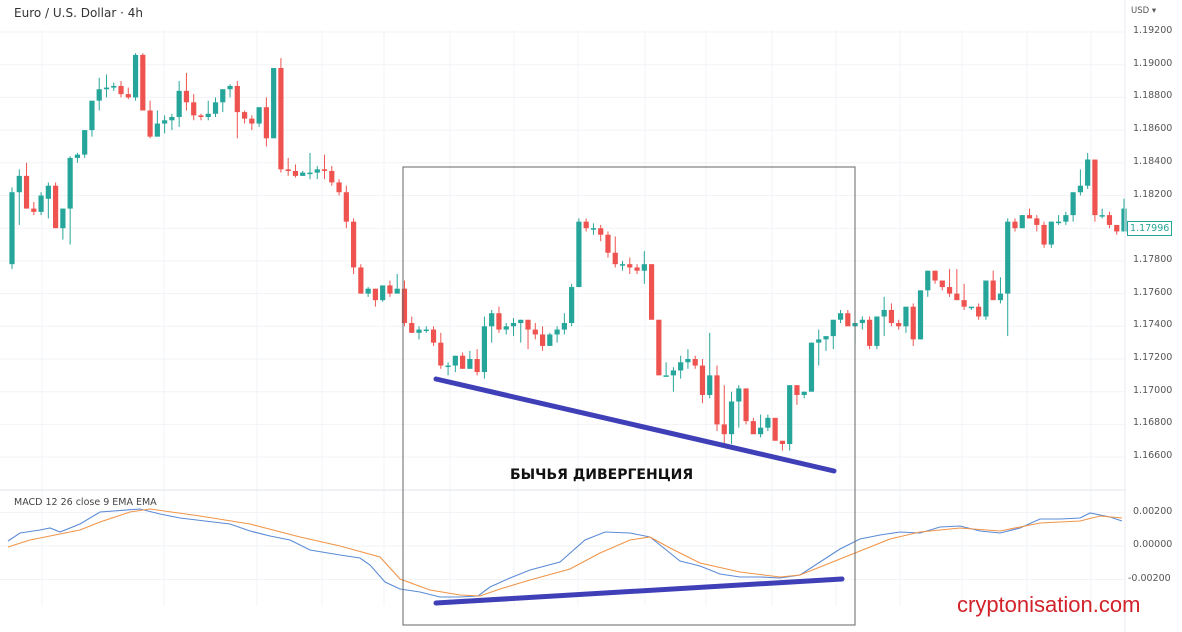 This screenshot has height=632, width=1182. I want to click on price-tick-label: 1.17800, so click(1153, 259).